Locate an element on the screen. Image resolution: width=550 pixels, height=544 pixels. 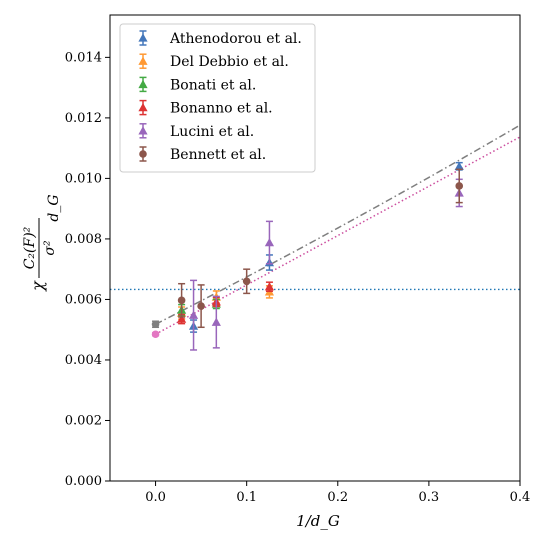
x-axis: 0.0 0.1 0.2 0.3 0.4 is located at coordinates (337, 493).